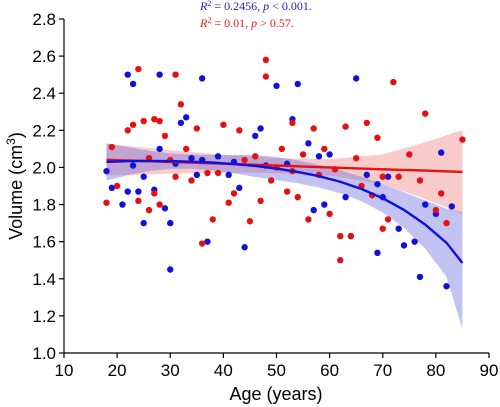 The width and height of the screenshot is (500, 407). Describe the element at coordinates (44, 167) in the screenshot. I see `y-tick-label: 2.0` at that location.